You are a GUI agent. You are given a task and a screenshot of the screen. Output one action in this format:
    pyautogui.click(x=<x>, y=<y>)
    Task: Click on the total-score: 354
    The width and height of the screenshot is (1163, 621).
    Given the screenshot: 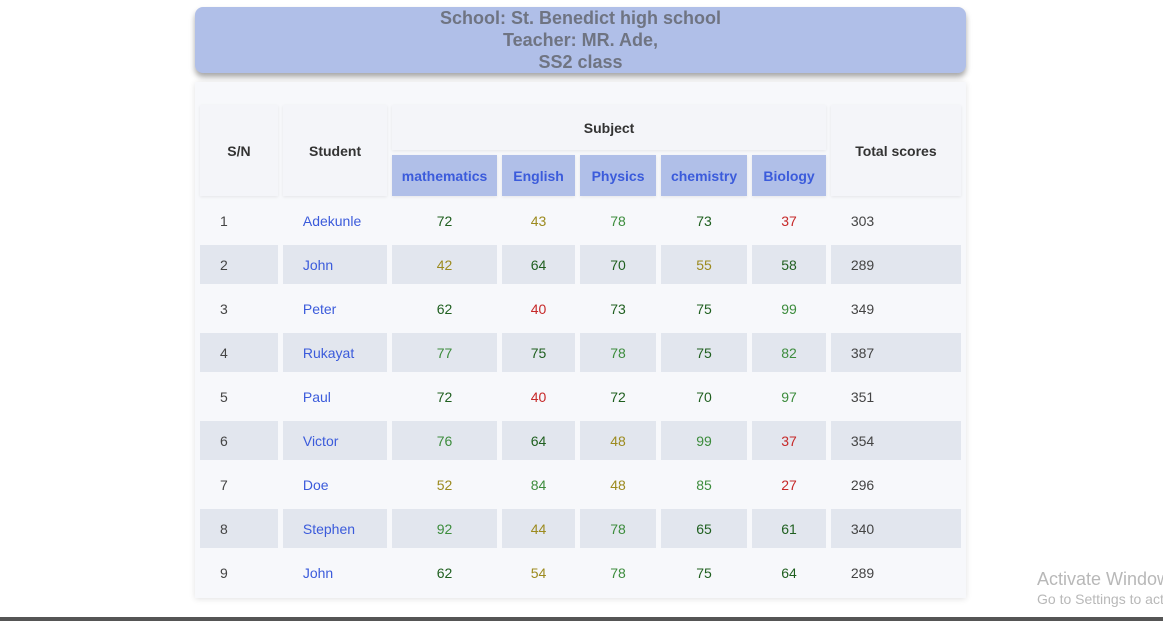 What is the action you would take?
    pyautogui.click(x=895, y=440)
    